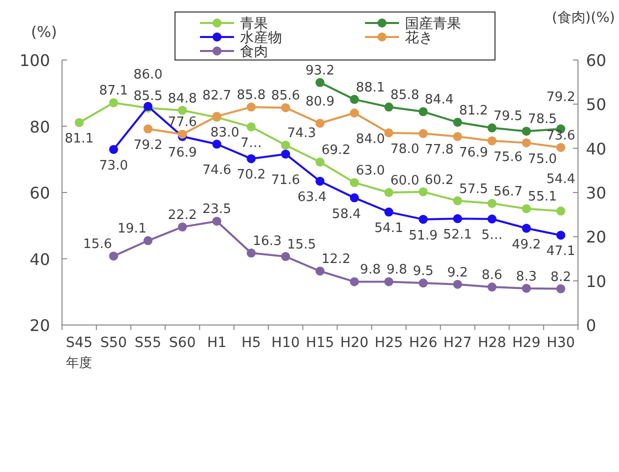 The image size is (619, 472). What do you see at coordinates (113, 343) in the screenshot?
I see `x-tick-label: S50` at bounding box center [113, 343].